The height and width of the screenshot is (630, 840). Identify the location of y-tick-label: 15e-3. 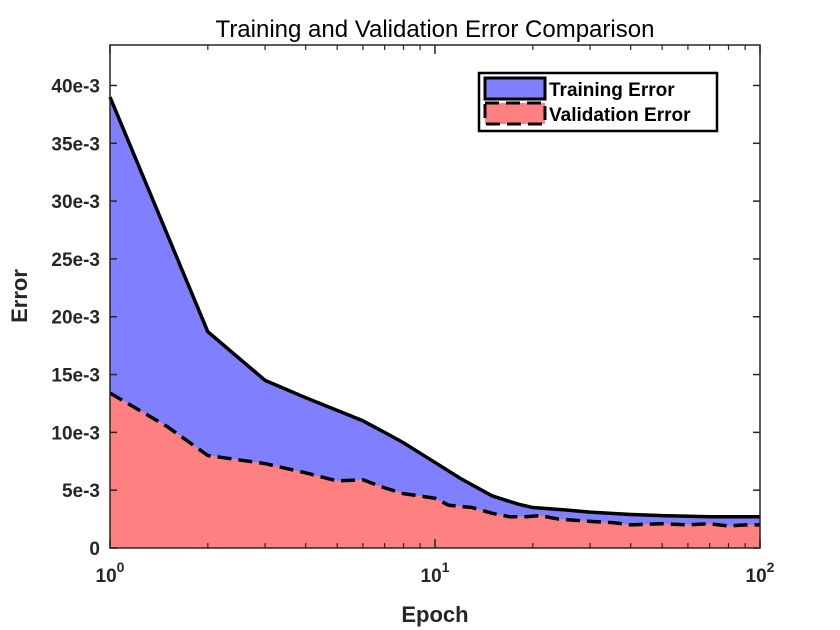
(75, 376).